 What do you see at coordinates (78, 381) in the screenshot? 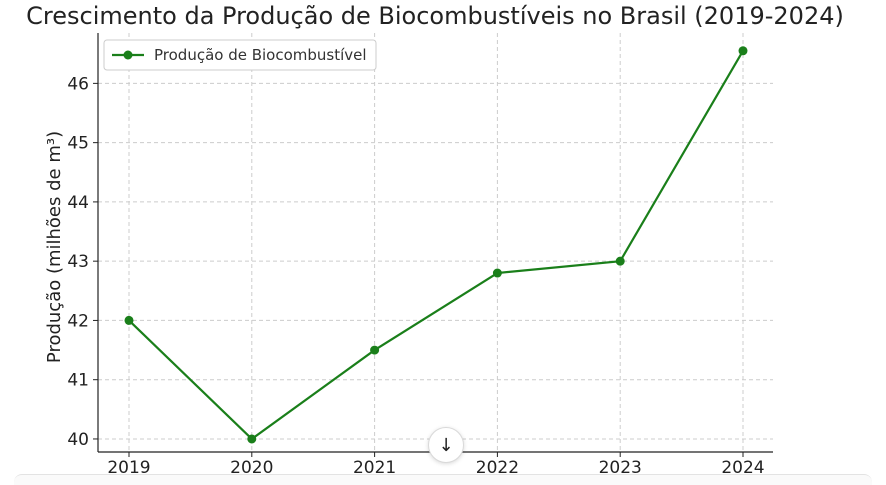
I see `y-tick-label: 41` at bounding box center [78, 381].